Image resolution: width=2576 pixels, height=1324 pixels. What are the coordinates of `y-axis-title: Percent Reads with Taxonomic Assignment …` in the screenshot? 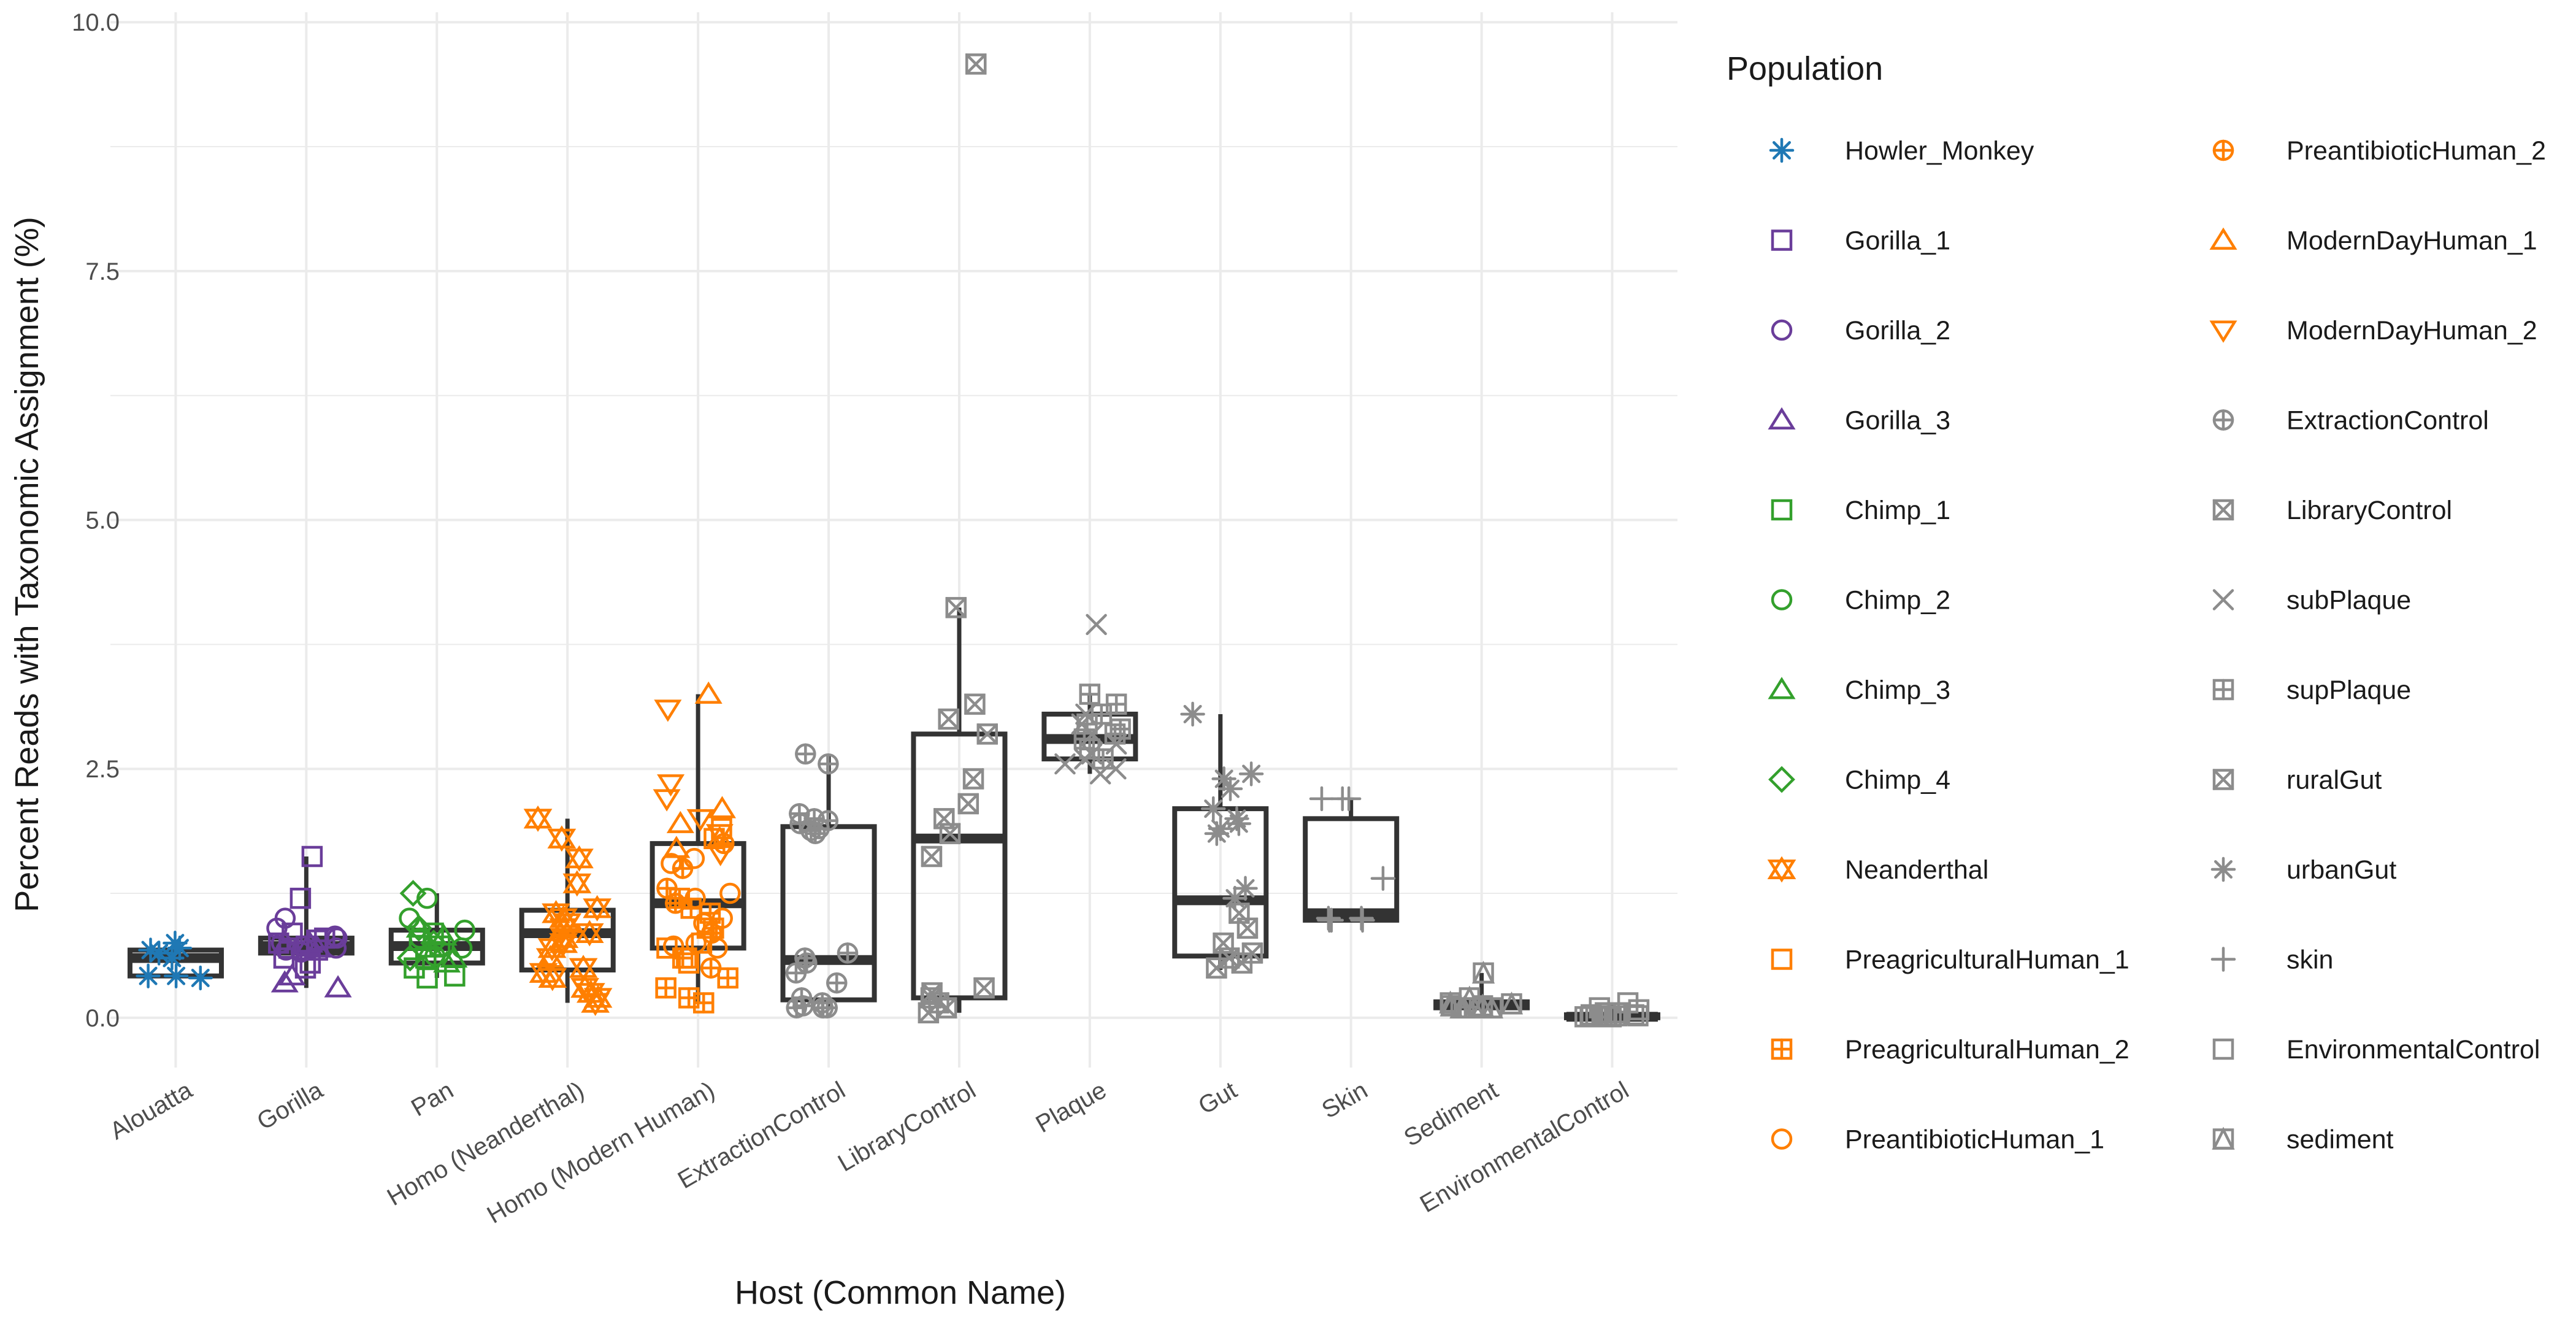 It's located at (27, 564).